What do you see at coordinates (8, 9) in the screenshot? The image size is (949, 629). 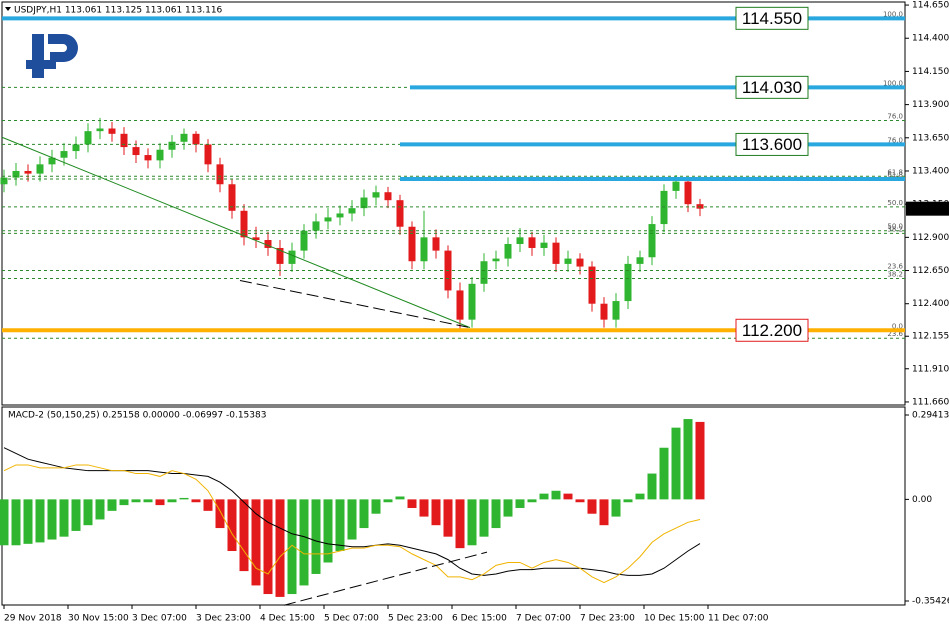 I see `title-arrow` at bounding box center [8, 9].